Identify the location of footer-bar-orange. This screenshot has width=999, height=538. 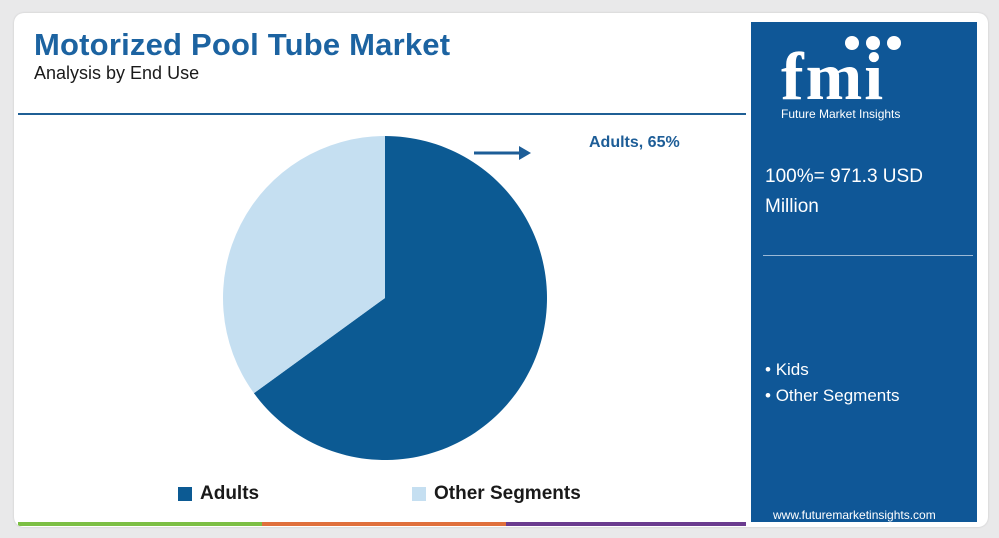
(384, 524).